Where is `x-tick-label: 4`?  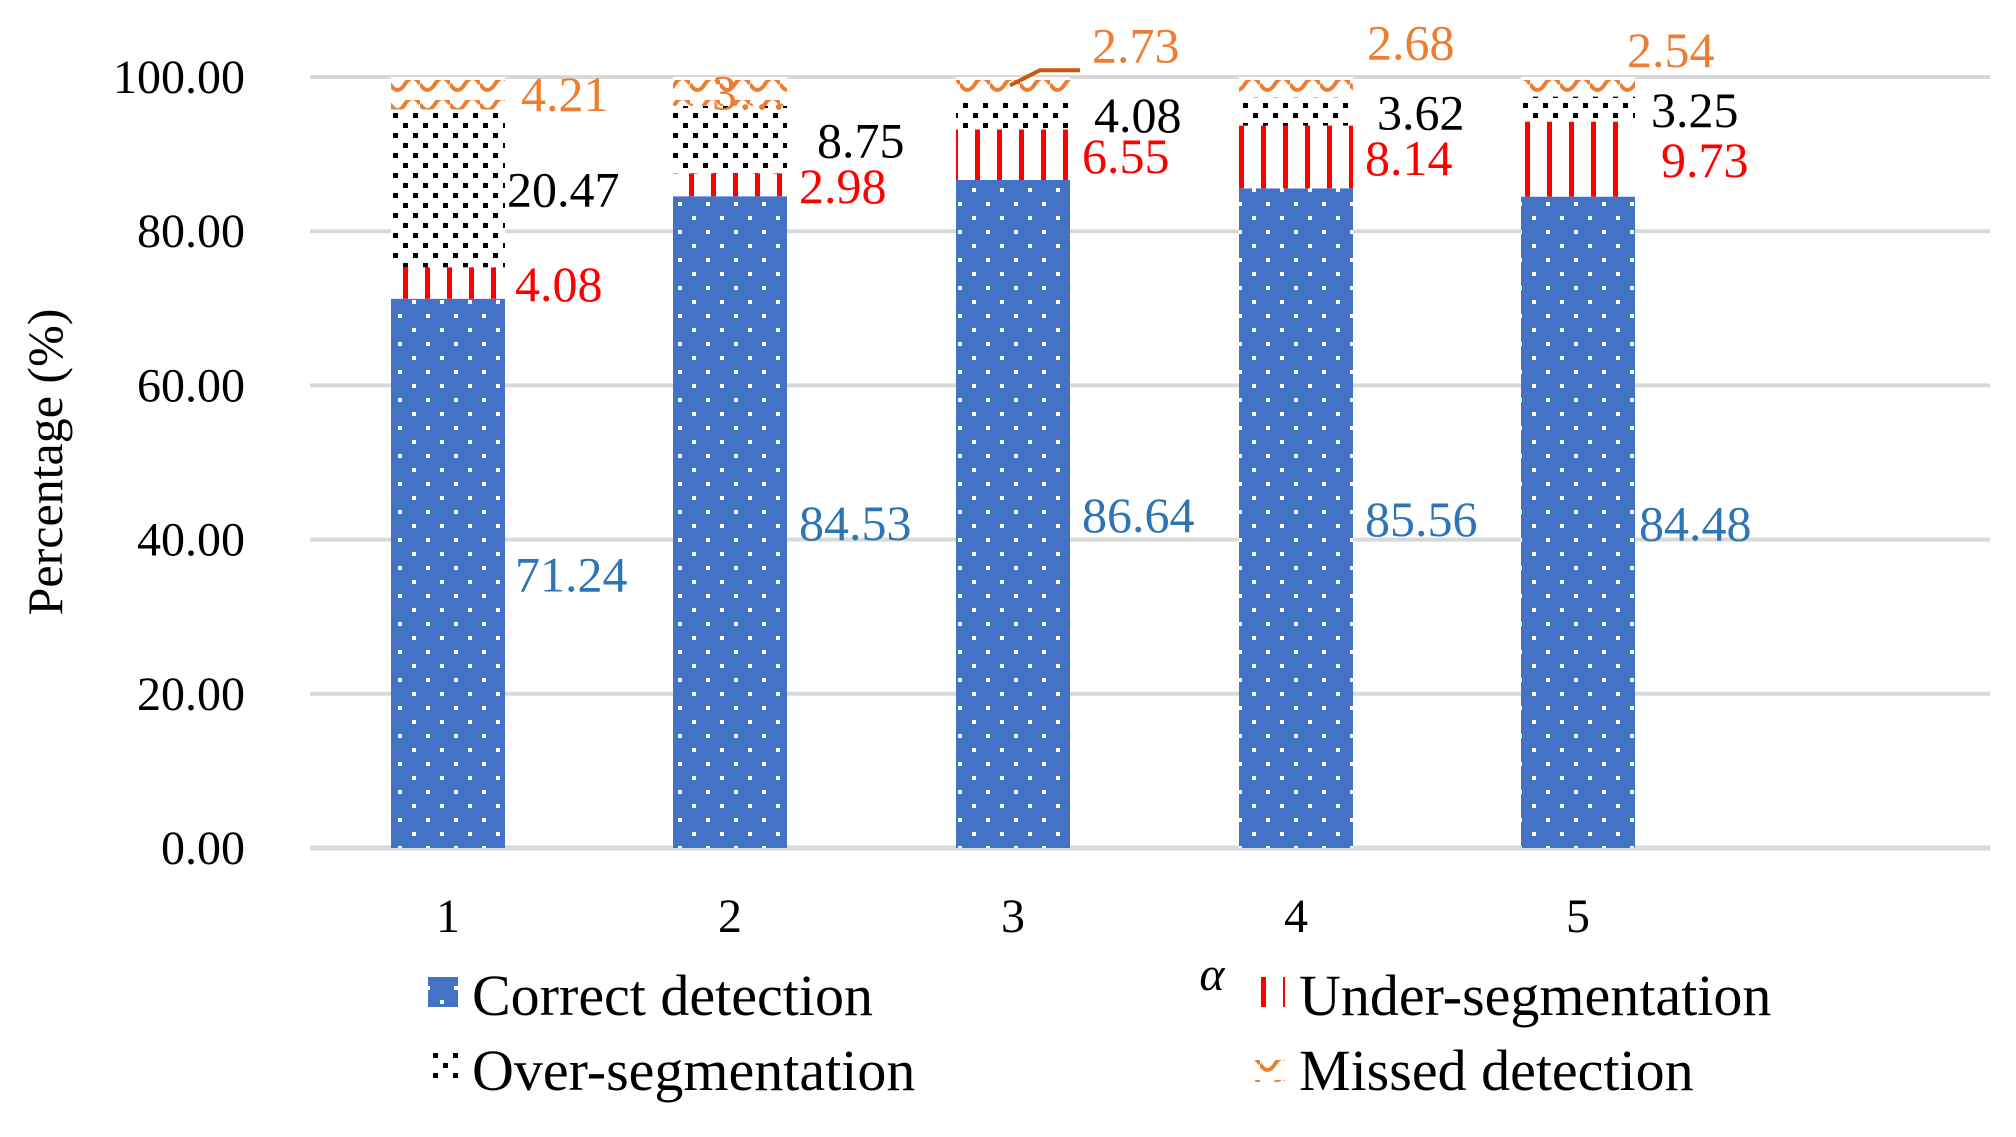 x-tick-label: 4 is located at coordinates (1296, 916).